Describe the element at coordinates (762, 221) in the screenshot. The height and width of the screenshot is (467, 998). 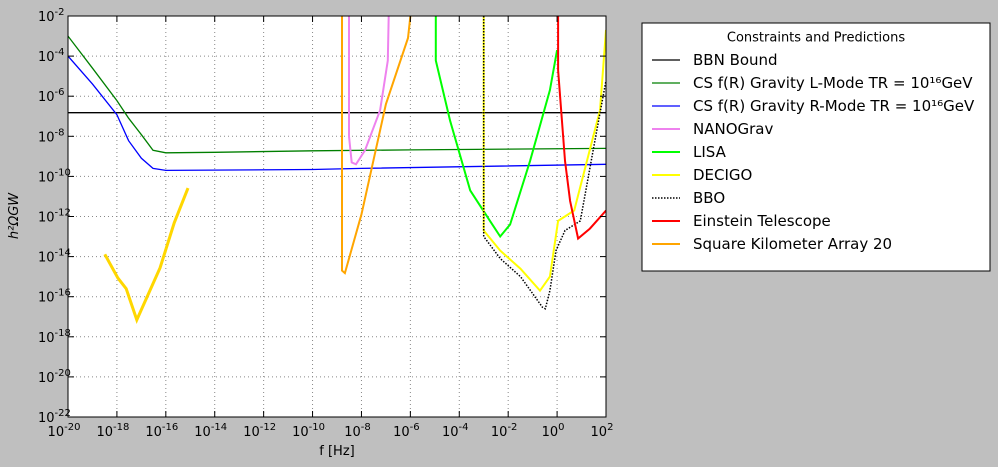
I see `legend-label: Einstein Telescope` at that location.